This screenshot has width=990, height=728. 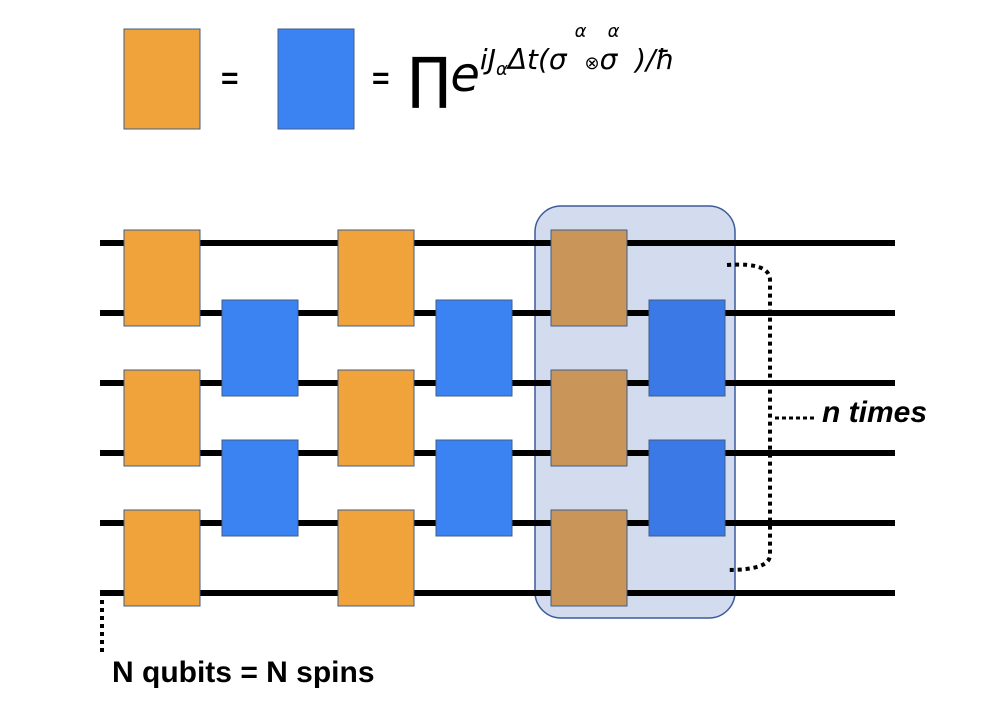 What do you see at coordinates (162, 79) in the screenshot?
I see `legend-gate-orange` at bounding box center [162, 79].